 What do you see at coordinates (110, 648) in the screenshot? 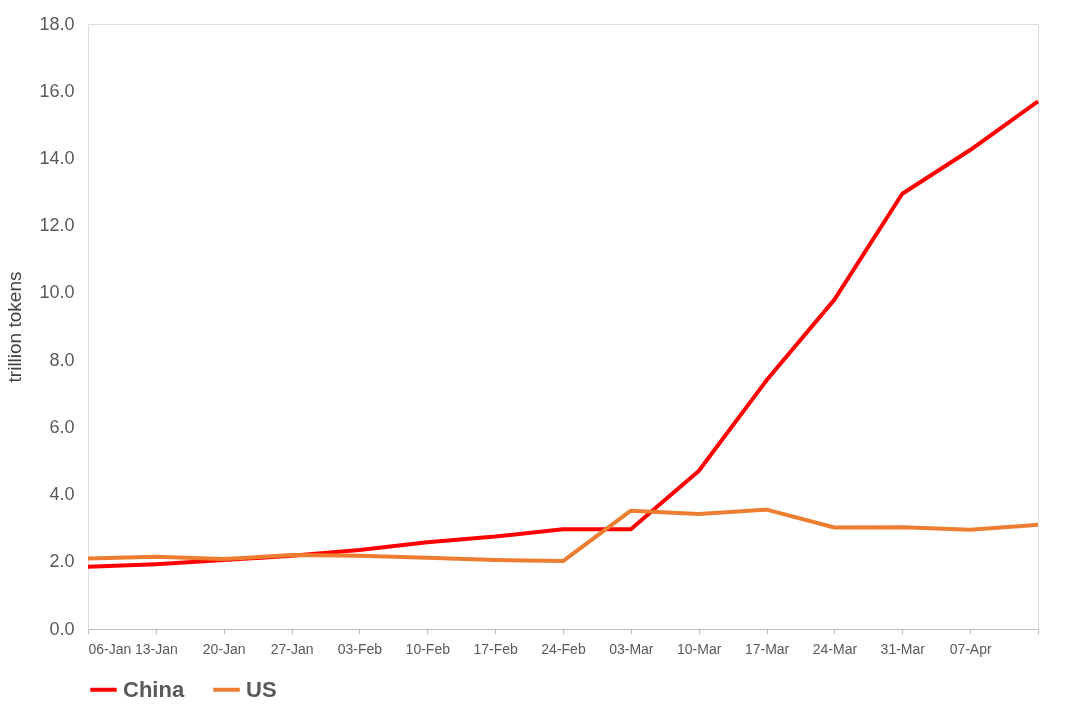
I see `x-tick-label: 06-Jan` at bounding box center [110, 648].